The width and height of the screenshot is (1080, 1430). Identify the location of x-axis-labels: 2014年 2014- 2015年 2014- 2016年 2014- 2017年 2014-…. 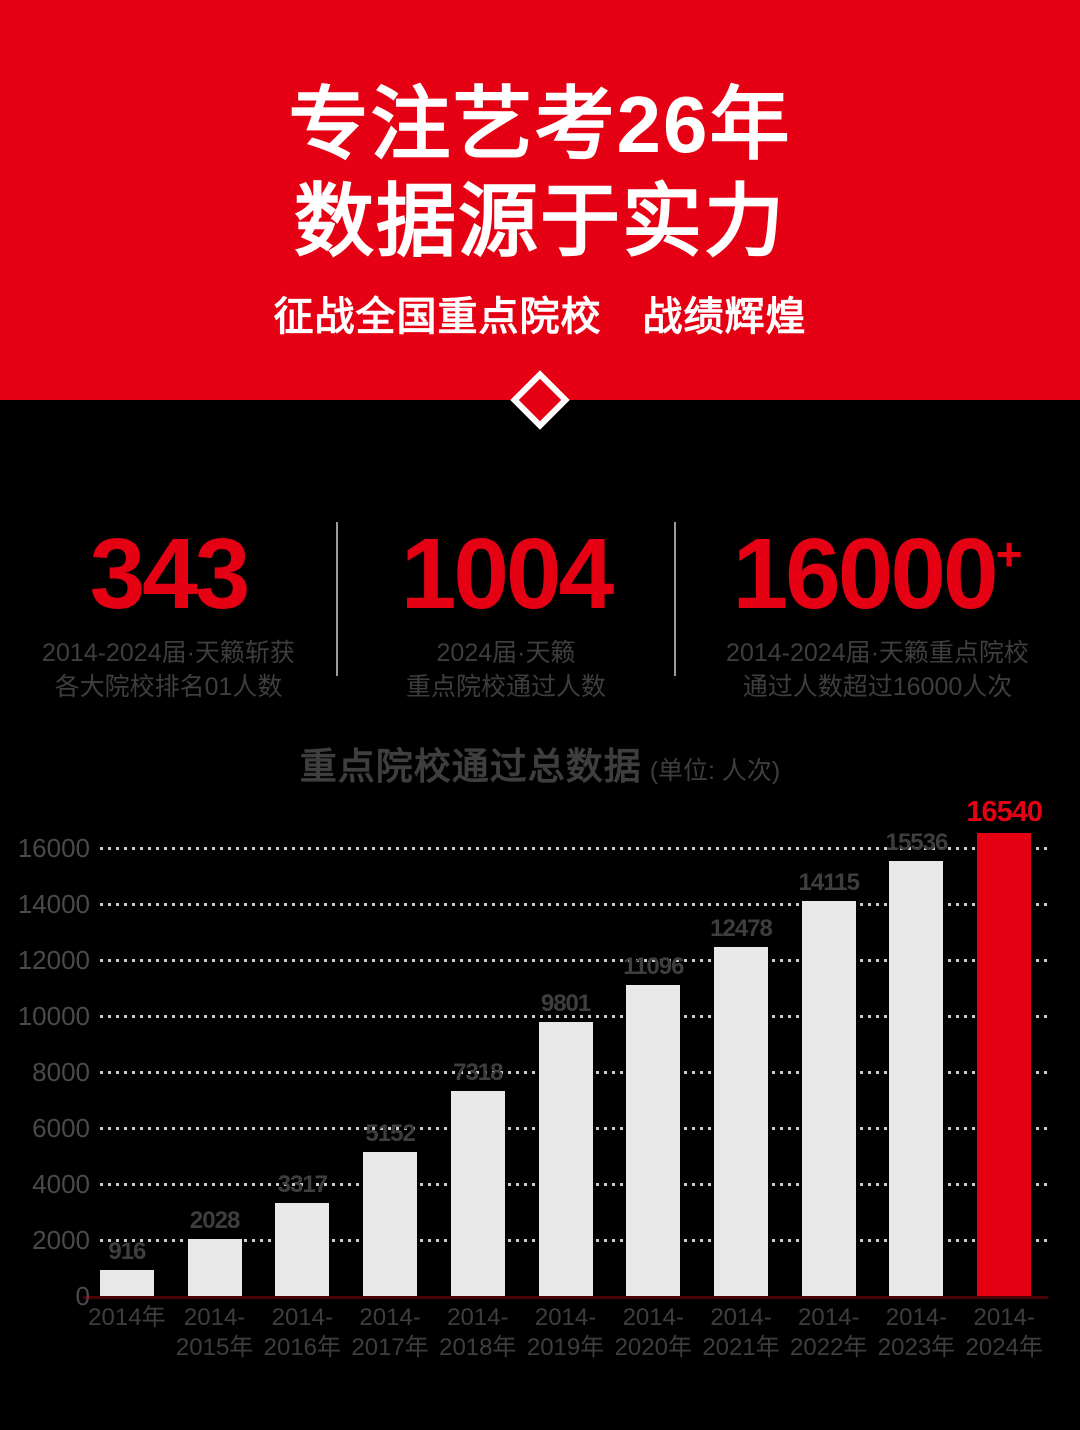
(565, 1333).